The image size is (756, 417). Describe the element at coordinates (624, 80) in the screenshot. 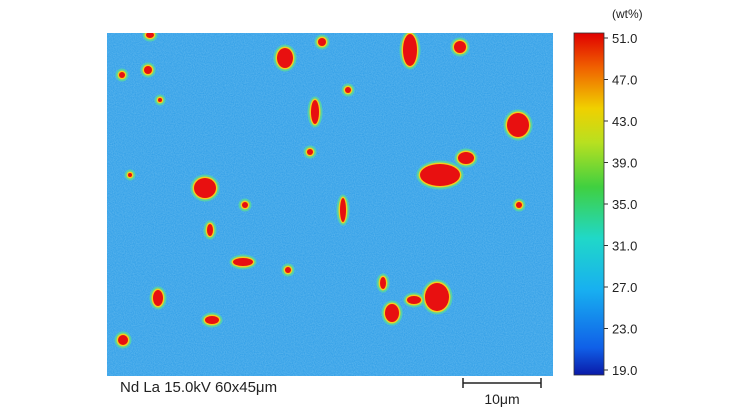

I see `colorbar-tick-label: 47.0` at that location.